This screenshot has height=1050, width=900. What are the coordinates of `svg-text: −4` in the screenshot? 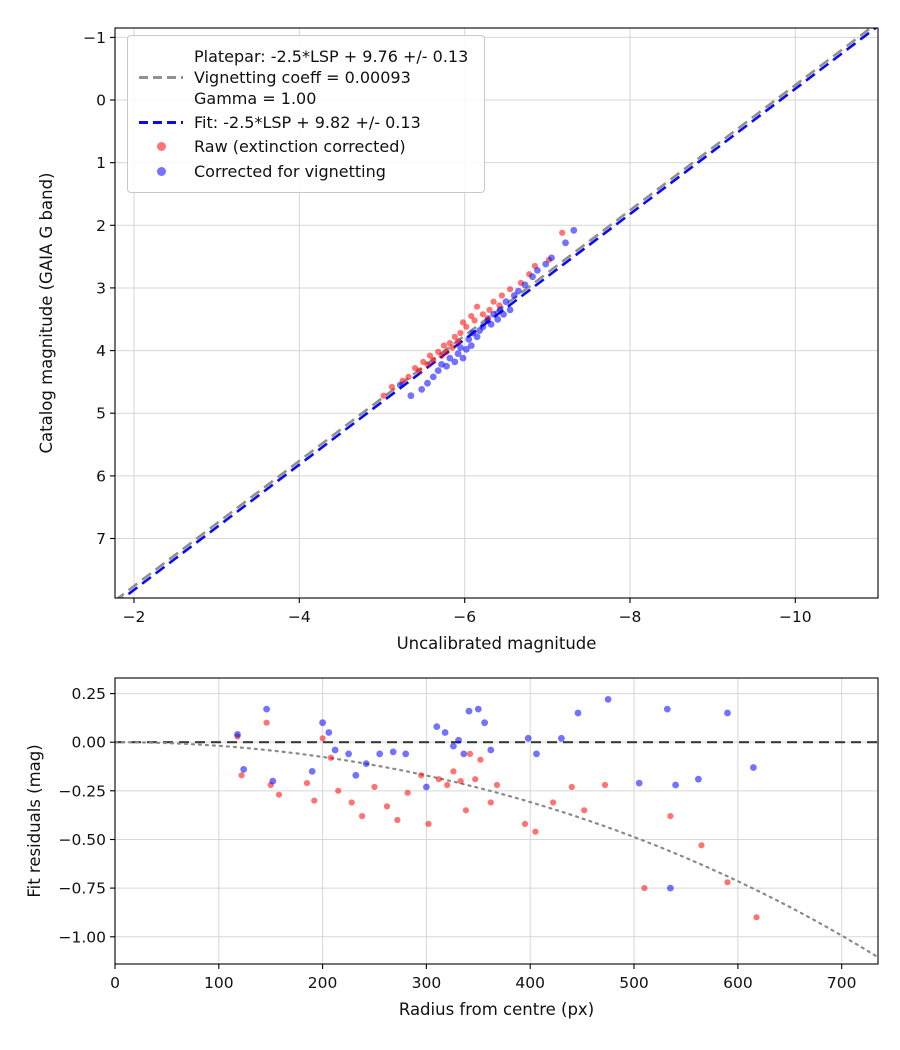 It's located at (299, 617).